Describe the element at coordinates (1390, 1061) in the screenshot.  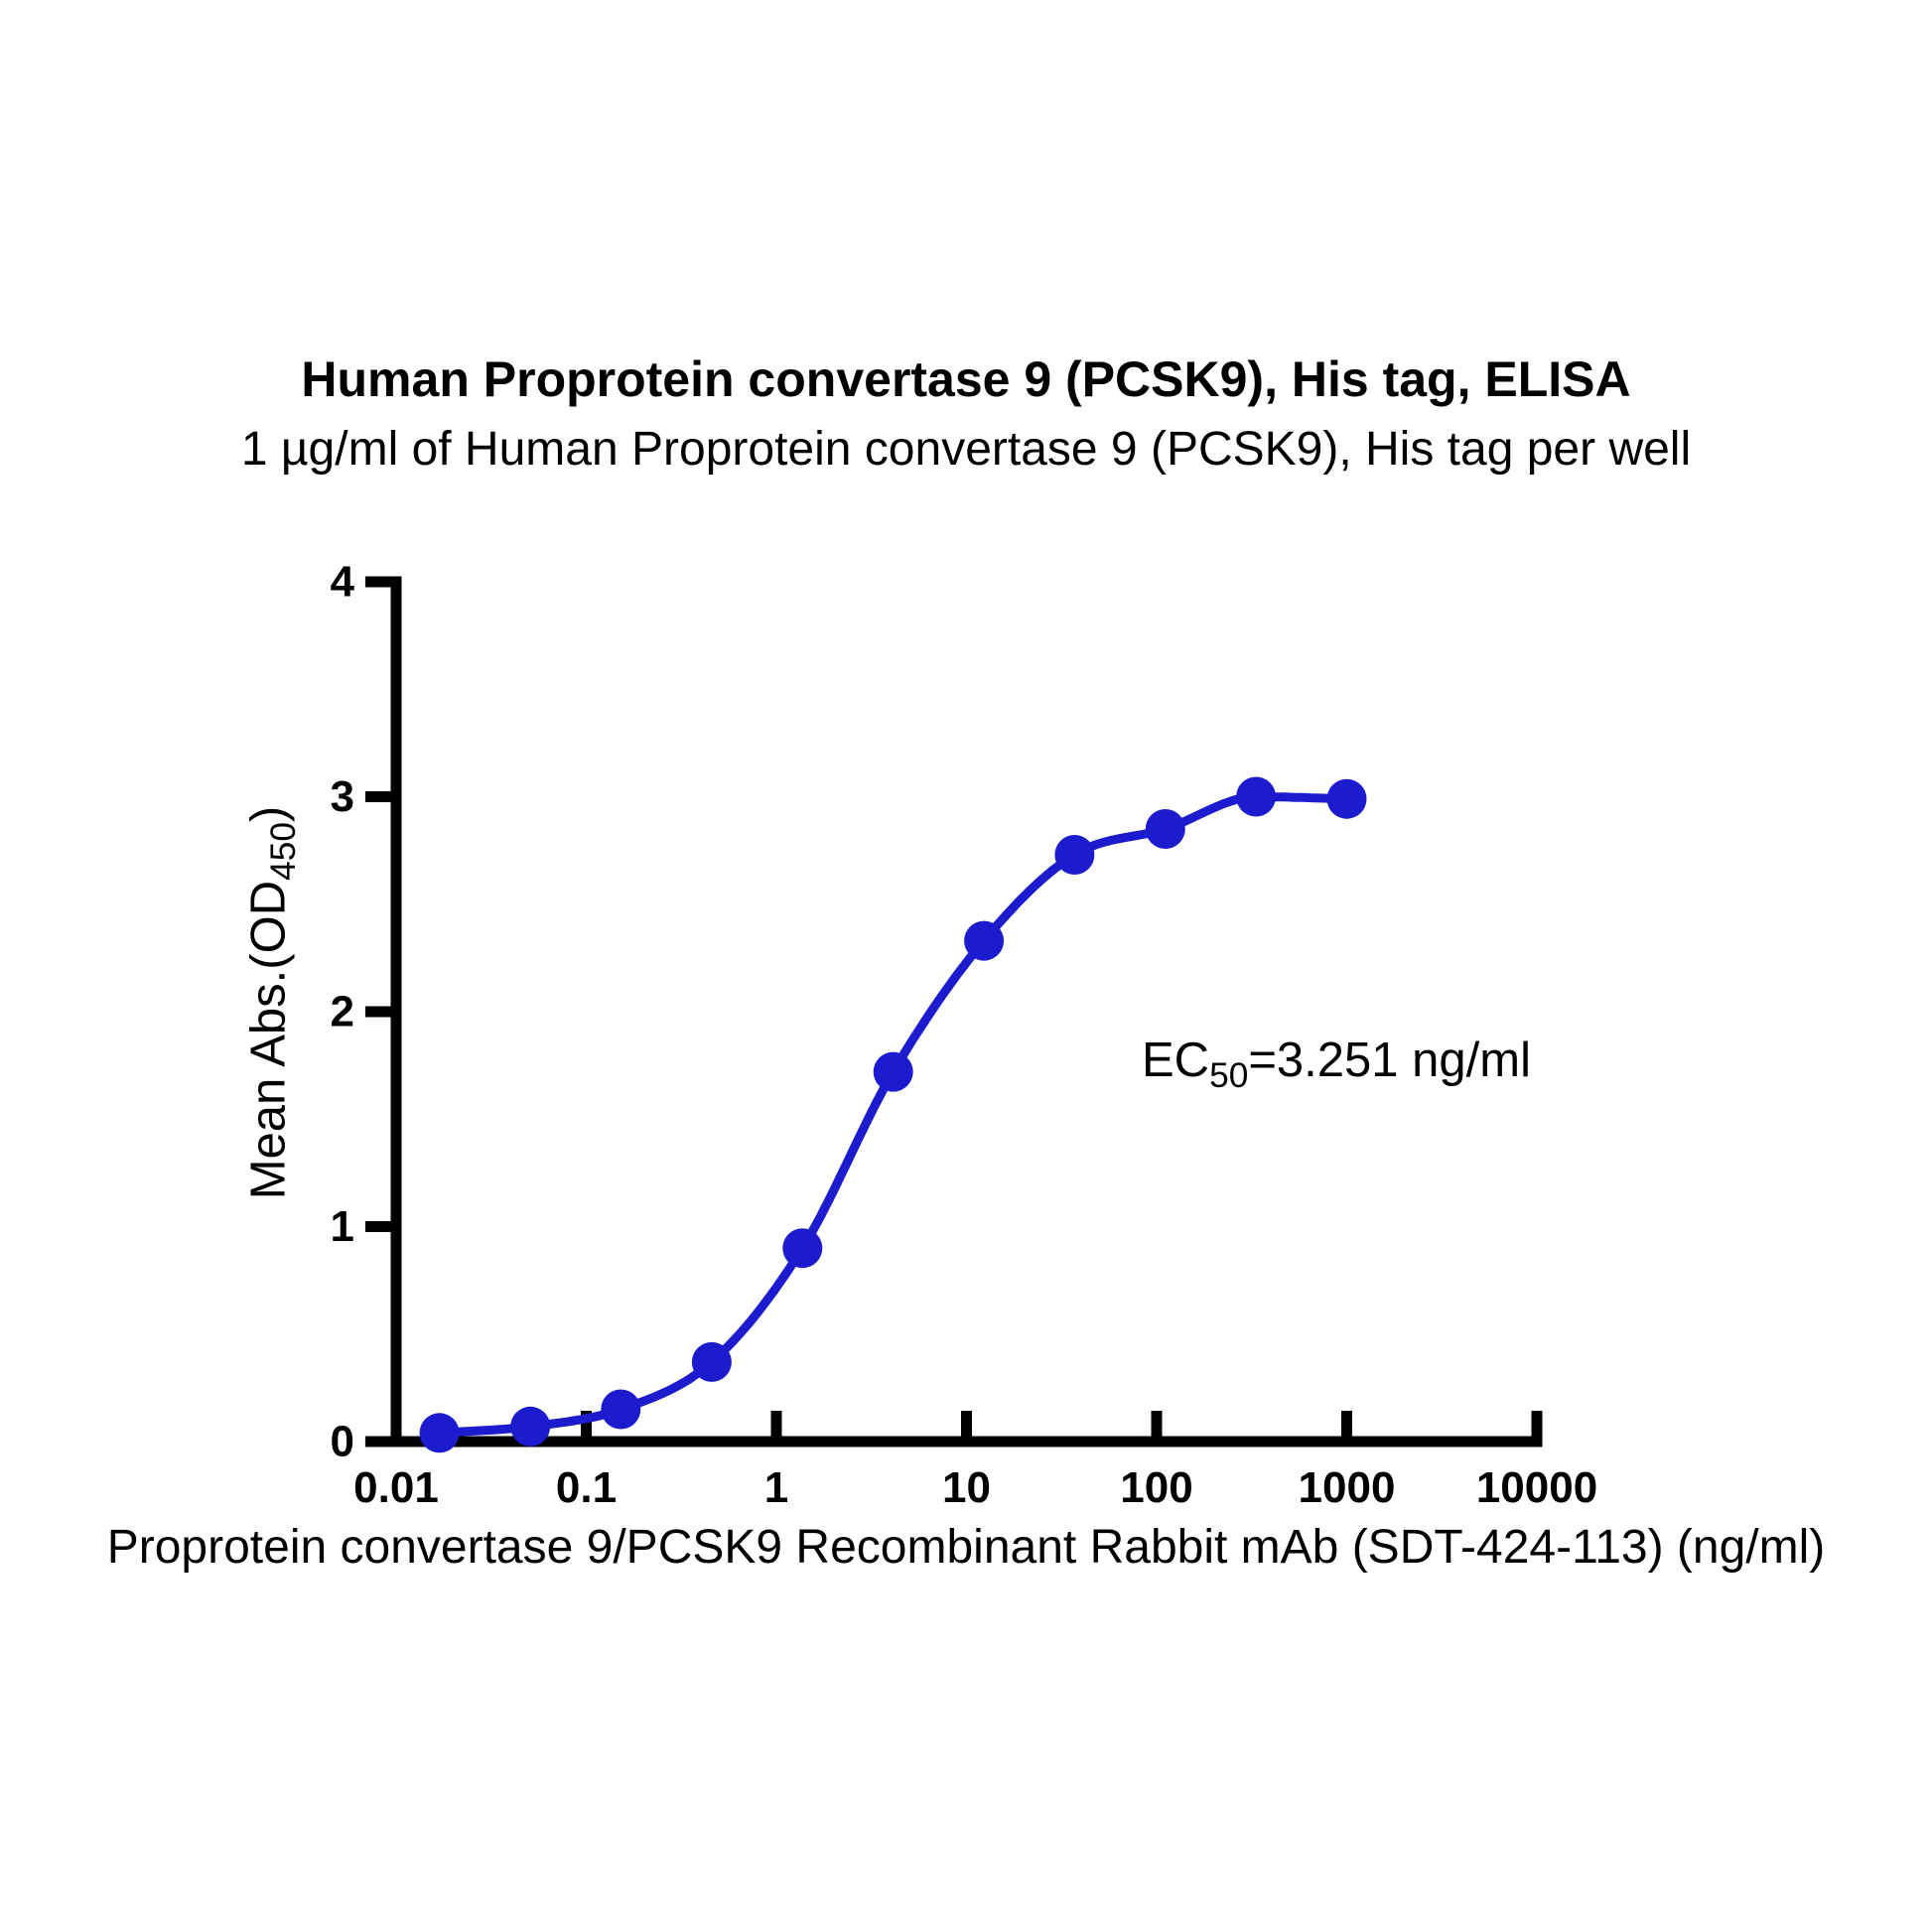
I see `ec50-value: =3.251 ng/ml` at that location.